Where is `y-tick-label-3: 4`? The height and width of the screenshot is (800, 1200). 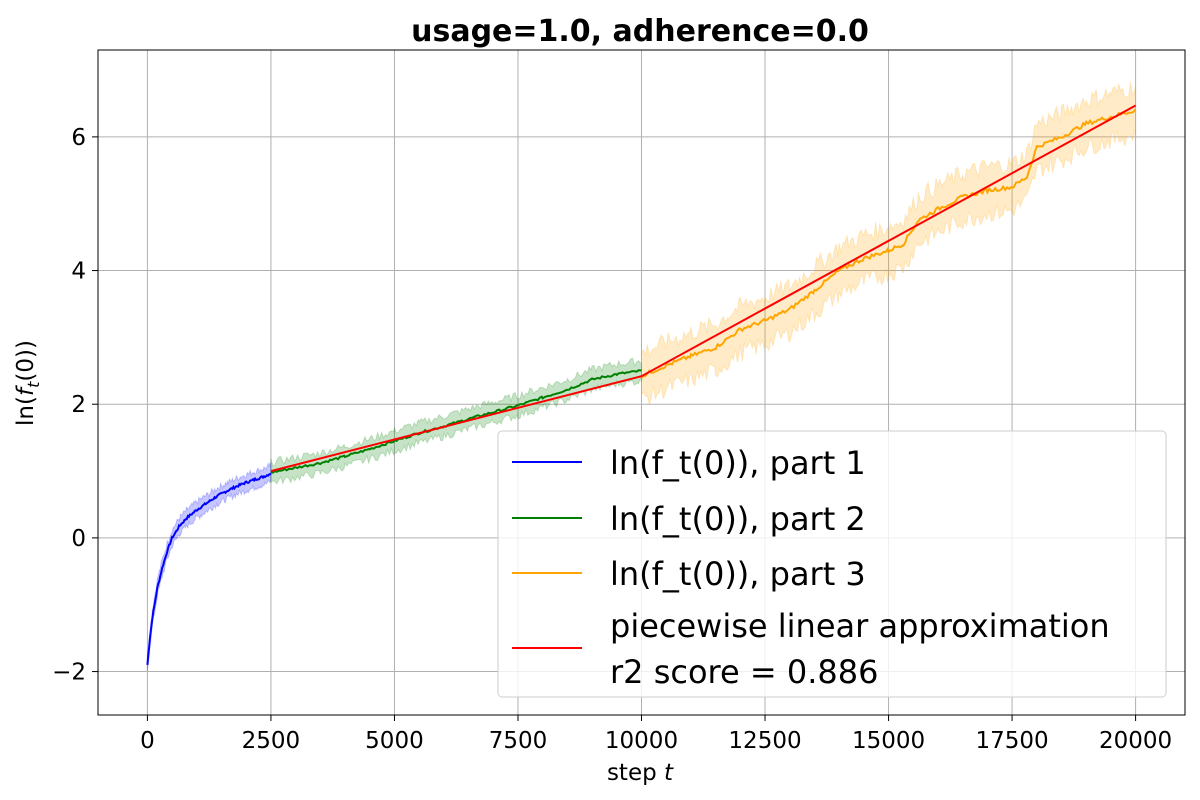
y-tick-label-3: 4 is located at coordinates (78, 272).